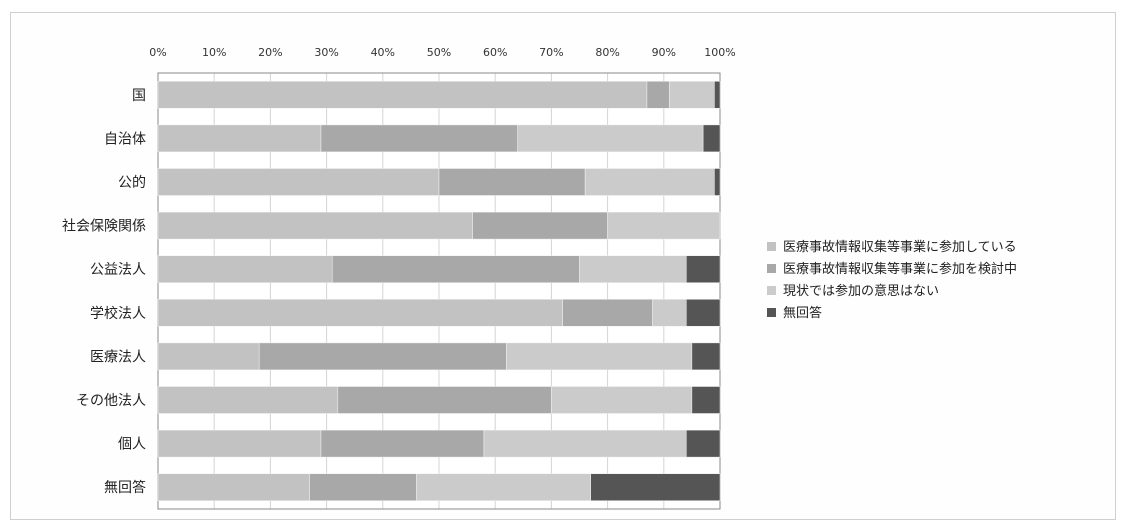 This screenshot has height=526, width=1126. What do you see at coordinates (118, 313) in the screenshot?
I see `category-label: 学校法人` at bounding box center [118, 313].